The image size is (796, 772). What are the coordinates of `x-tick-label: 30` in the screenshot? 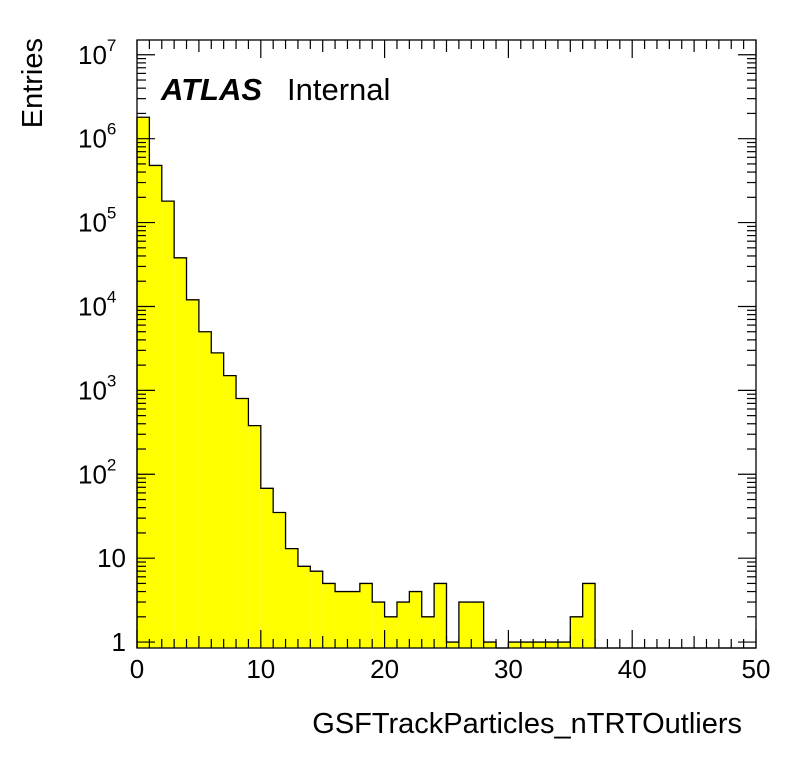 It's located at (508, 669).